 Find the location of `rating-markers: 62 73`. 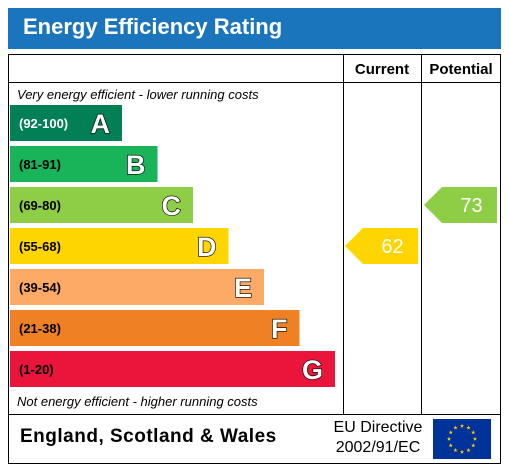

rating-markers: 62 73 is located at coordinates (421, 225).